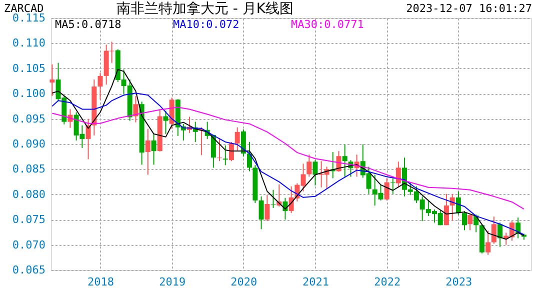  Describe the element at coordinates (205, 9) in the screenshot. I see `chart-title: 南非兰特加拿大元 - 月K线图` at that location.